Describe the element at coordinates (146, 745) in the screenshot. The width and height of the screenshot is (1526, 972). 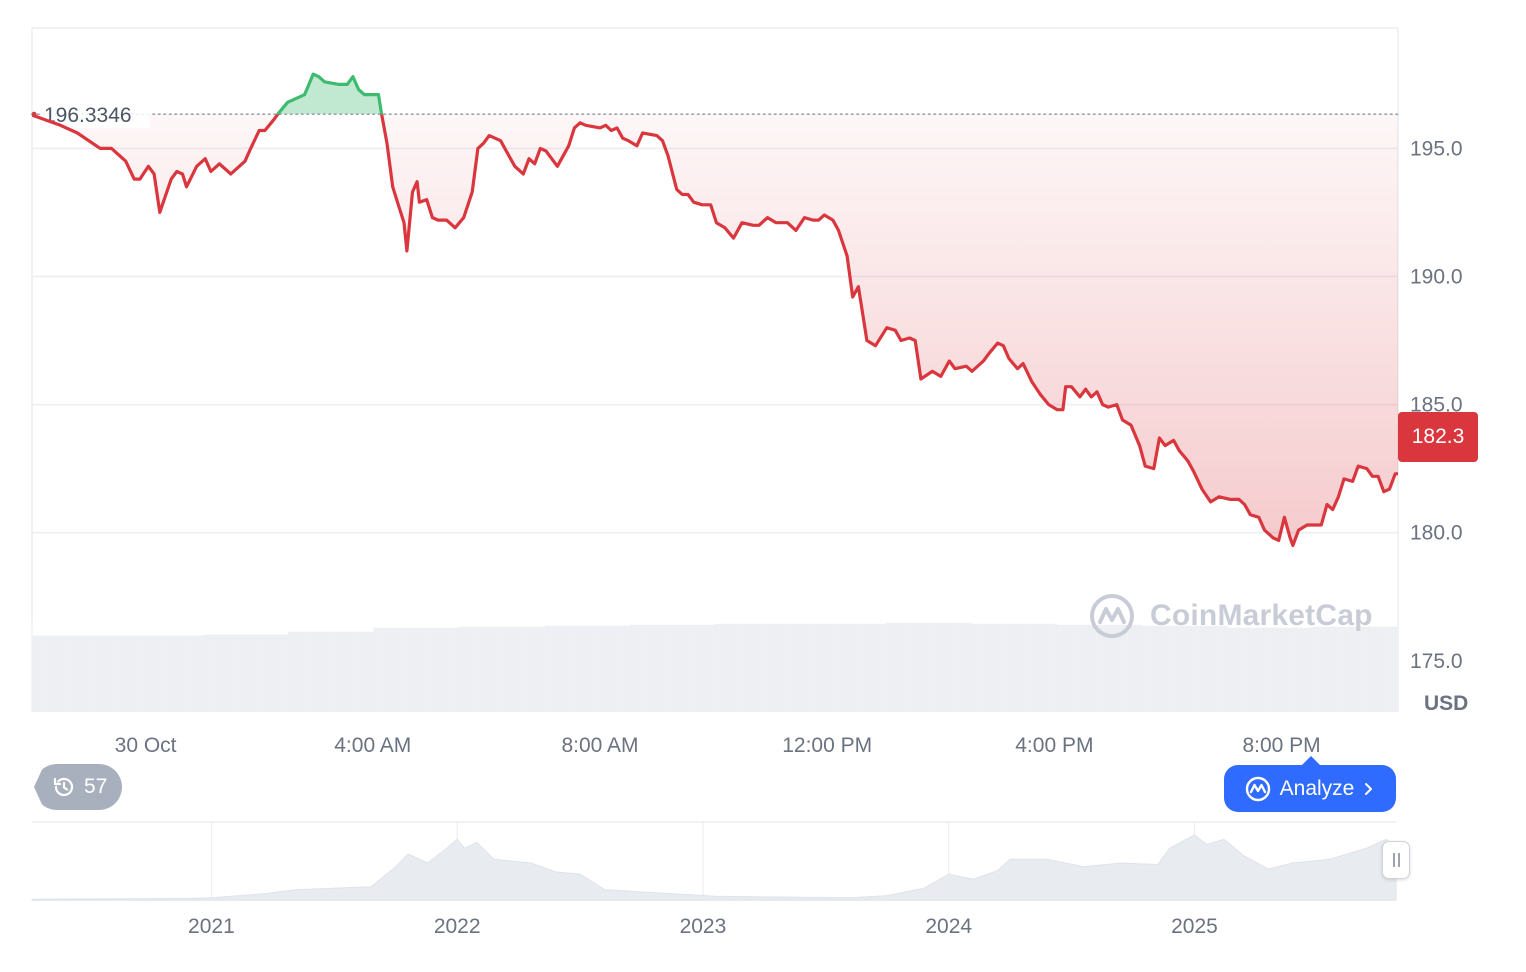
I see `x-tick-label: 30 Oct` at that location.